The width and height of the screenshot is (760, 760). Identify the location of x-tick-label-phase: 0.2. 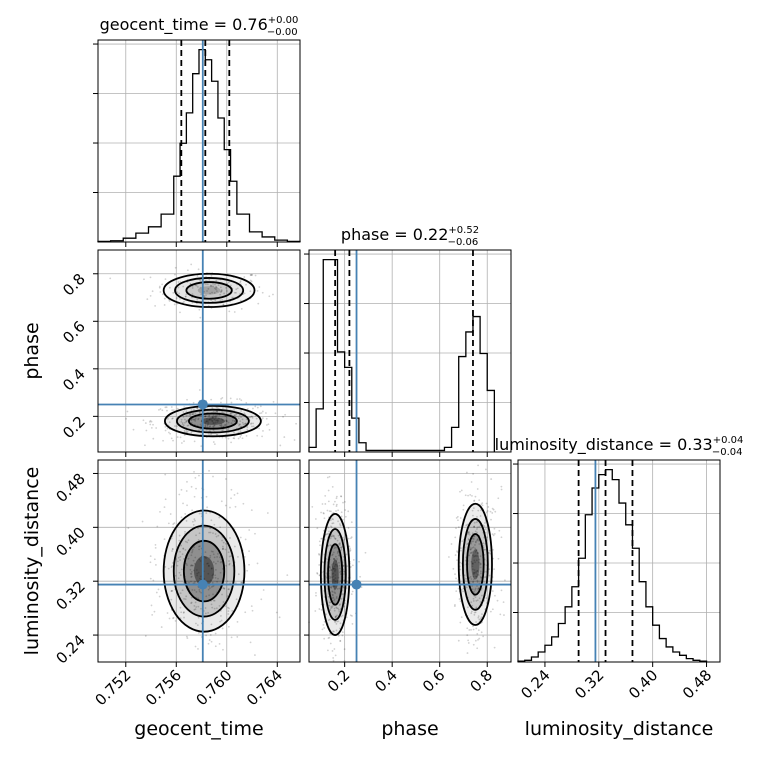
(339, 681).